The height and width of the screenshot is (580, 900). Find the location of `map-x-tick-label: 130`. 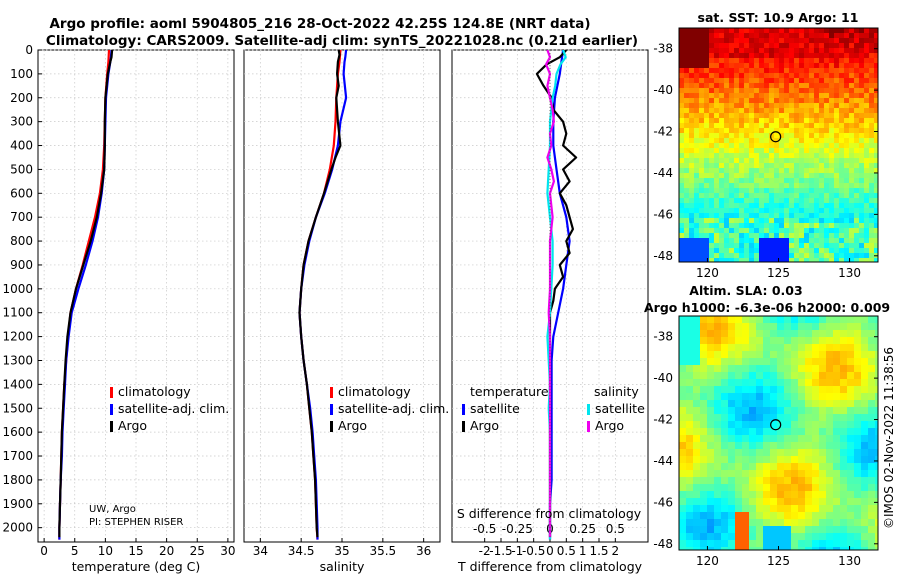

map-x-tick-label: 130 is located at coordinates (849, 561).